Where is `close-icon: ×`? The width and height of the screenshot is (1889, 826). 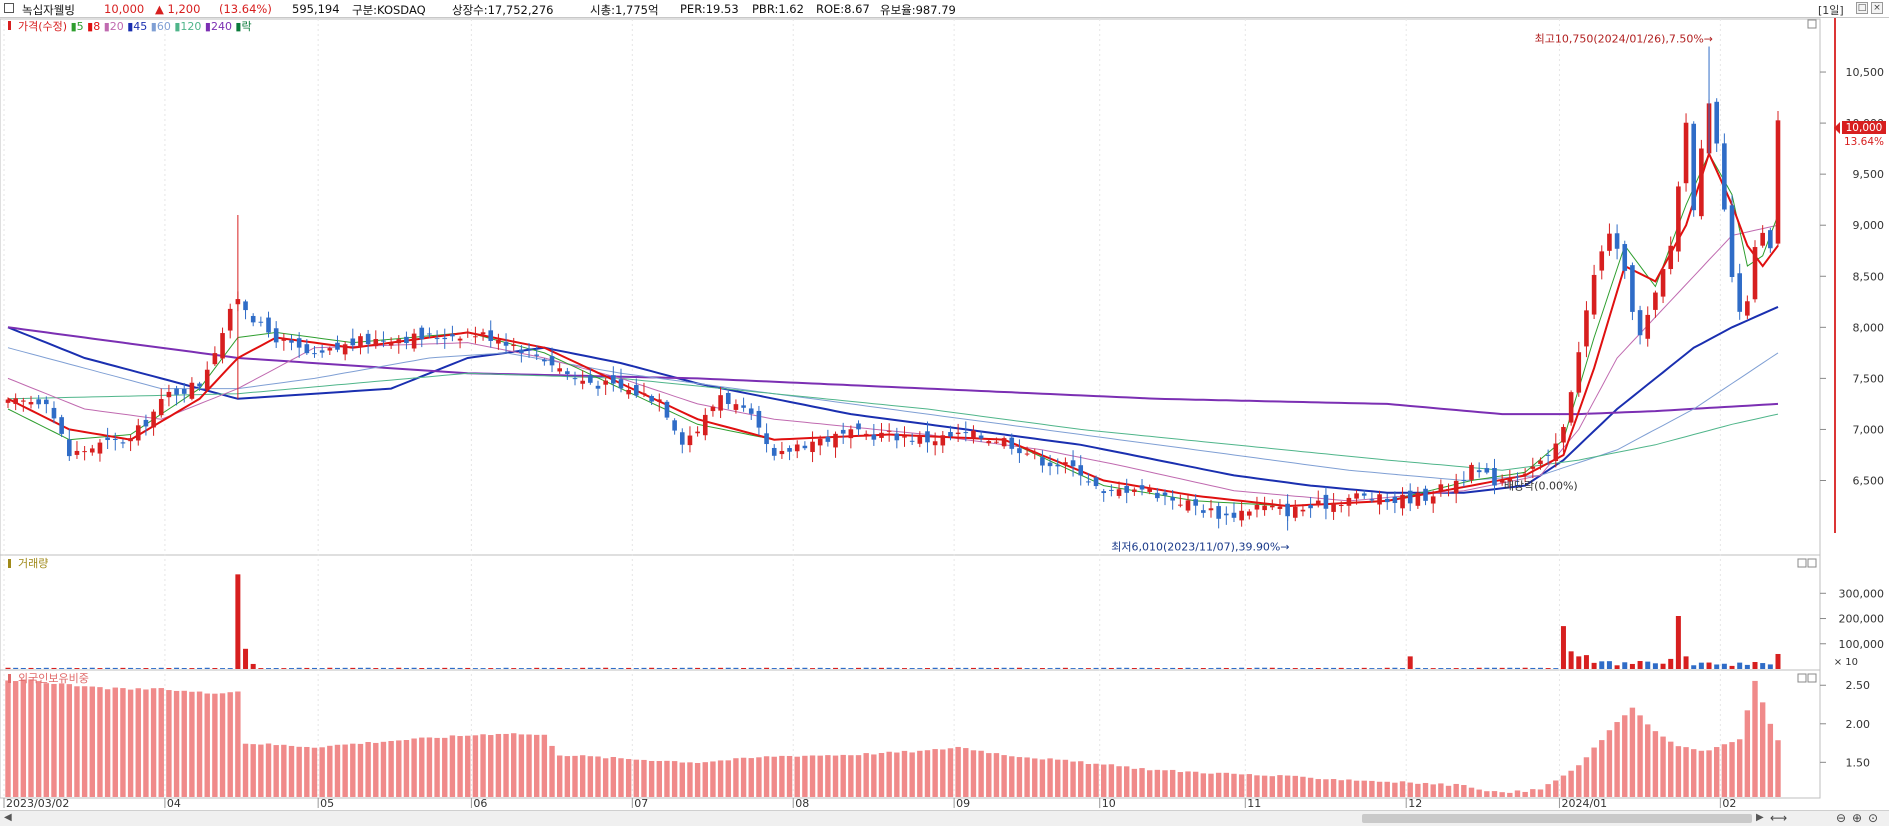 close-icon: × is located at coordinates (1877, 8).